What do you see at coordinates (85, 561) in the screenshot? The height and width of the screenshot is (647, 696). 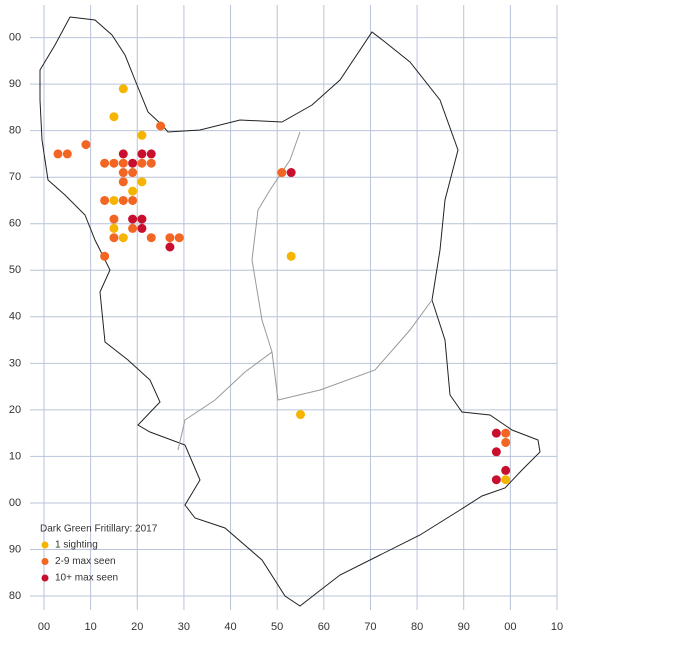 I see `legend-label: 2-9 max seen` at bounding box center [85, 561].